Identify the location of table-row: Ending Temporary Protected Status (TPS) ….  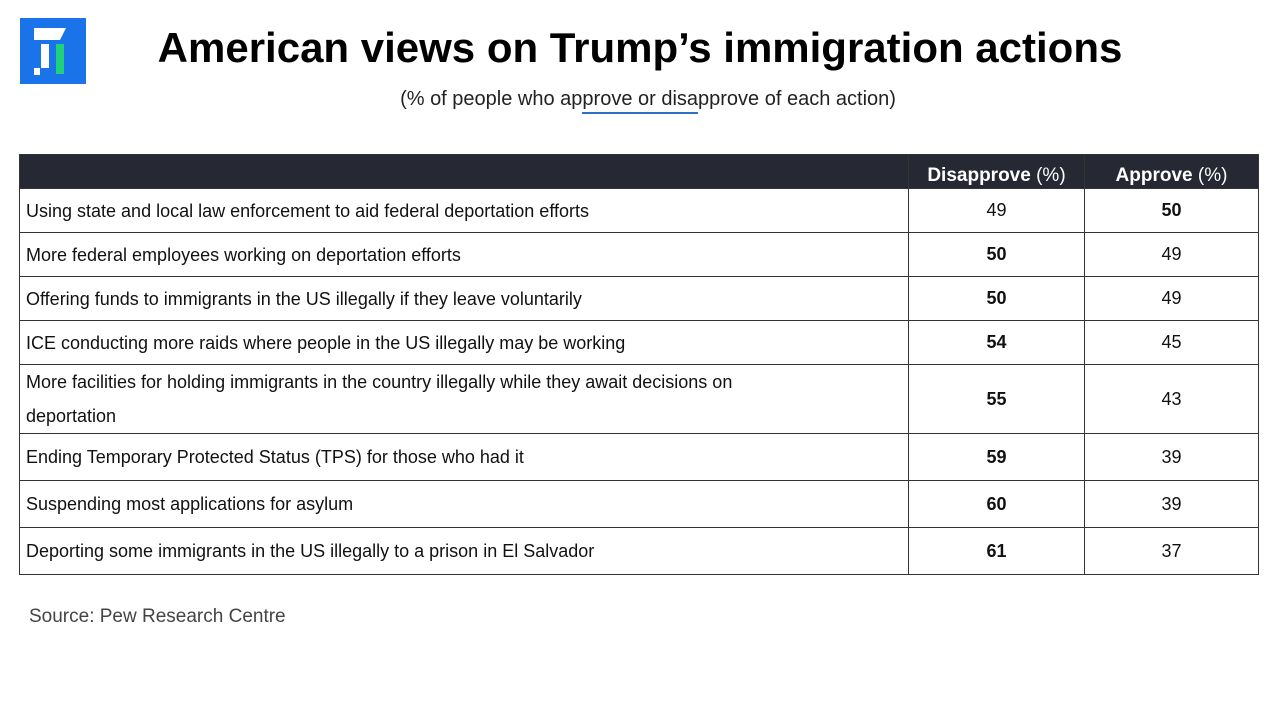
(639, 457).